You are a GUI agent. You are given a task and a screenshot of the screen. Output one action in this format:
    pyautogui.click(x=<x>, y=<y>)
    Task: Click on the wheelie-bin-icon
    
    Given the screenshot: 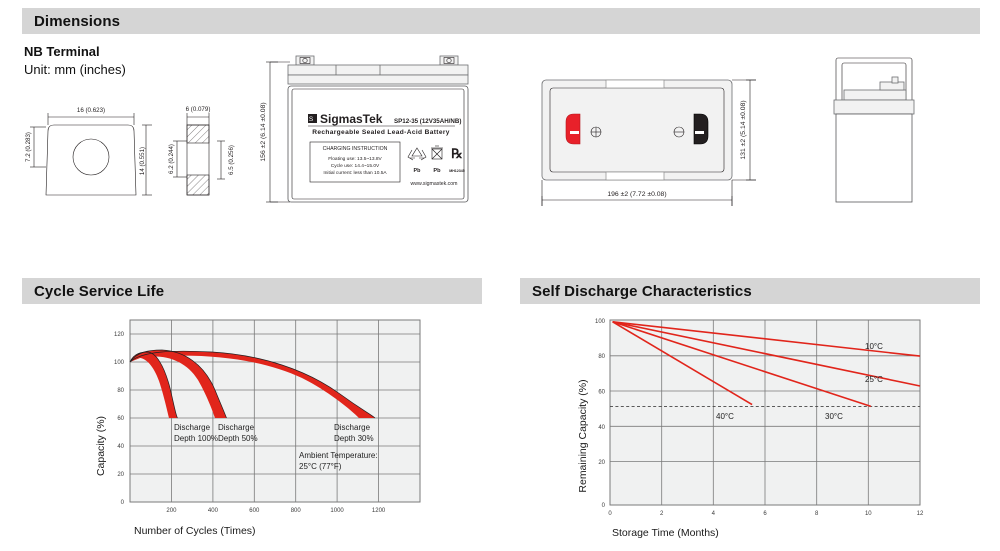 What is the action you would take?
    pyautogui.click(x=437, y=152)
    